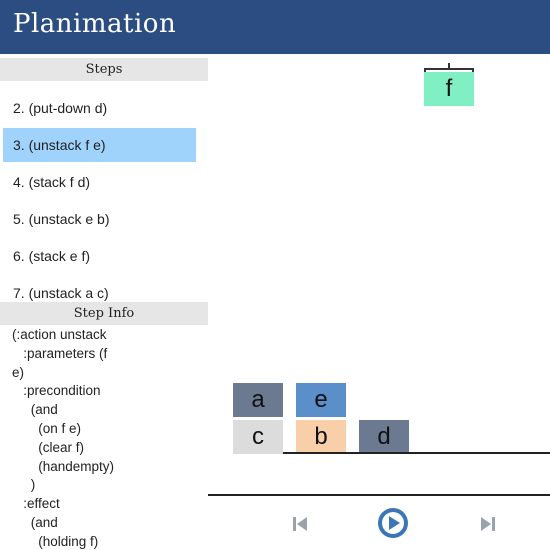 Image resolution: width=550 pixels, height=550 pixels. Describe the element at coordinates (275, 27) in the screenshot. I see `app-header: Planimation` at that location.